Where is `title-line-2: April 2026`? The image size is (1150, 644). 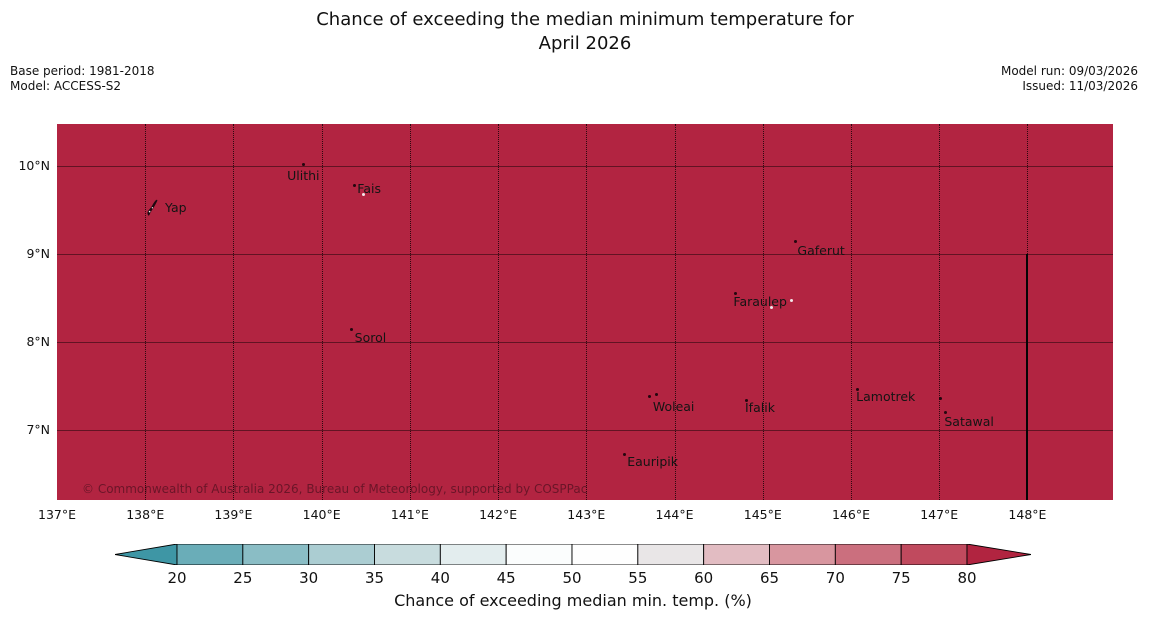
title-line-2: April 2026 is located at coordinates (585, 43).